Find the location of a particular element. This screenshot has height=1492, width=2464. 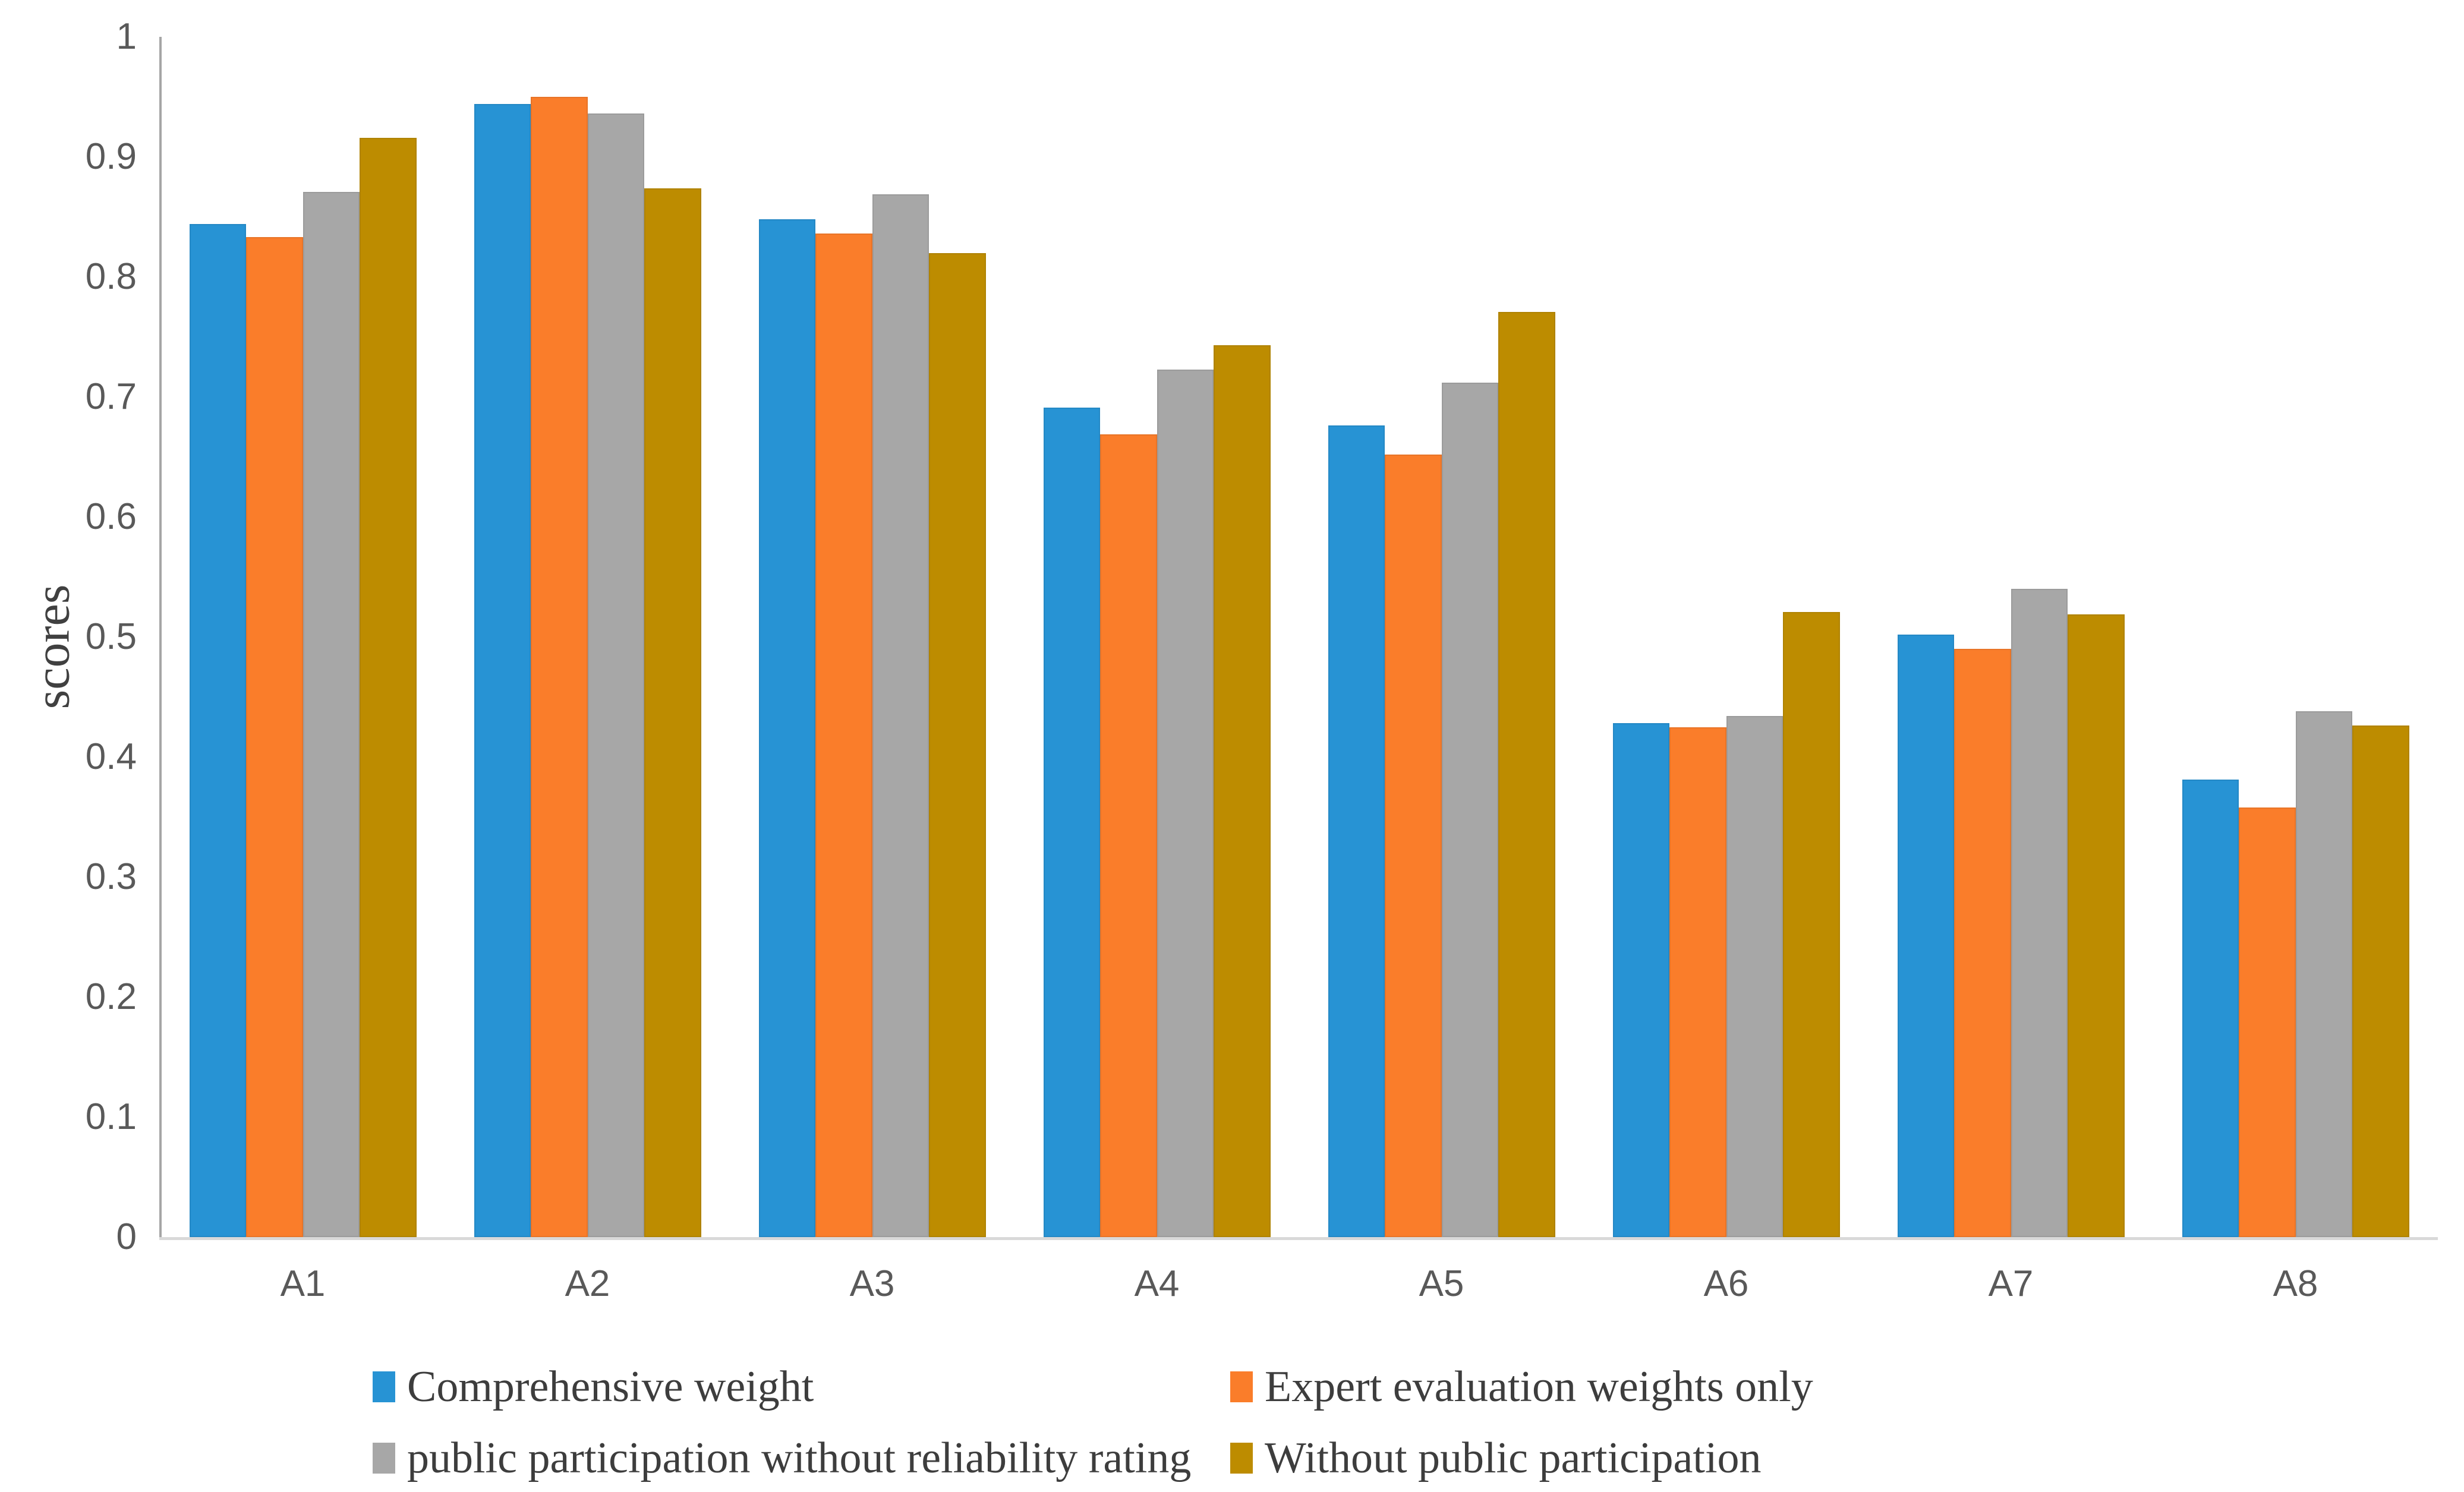

bar-a5-series2 is located at coordinates (1413, 846).